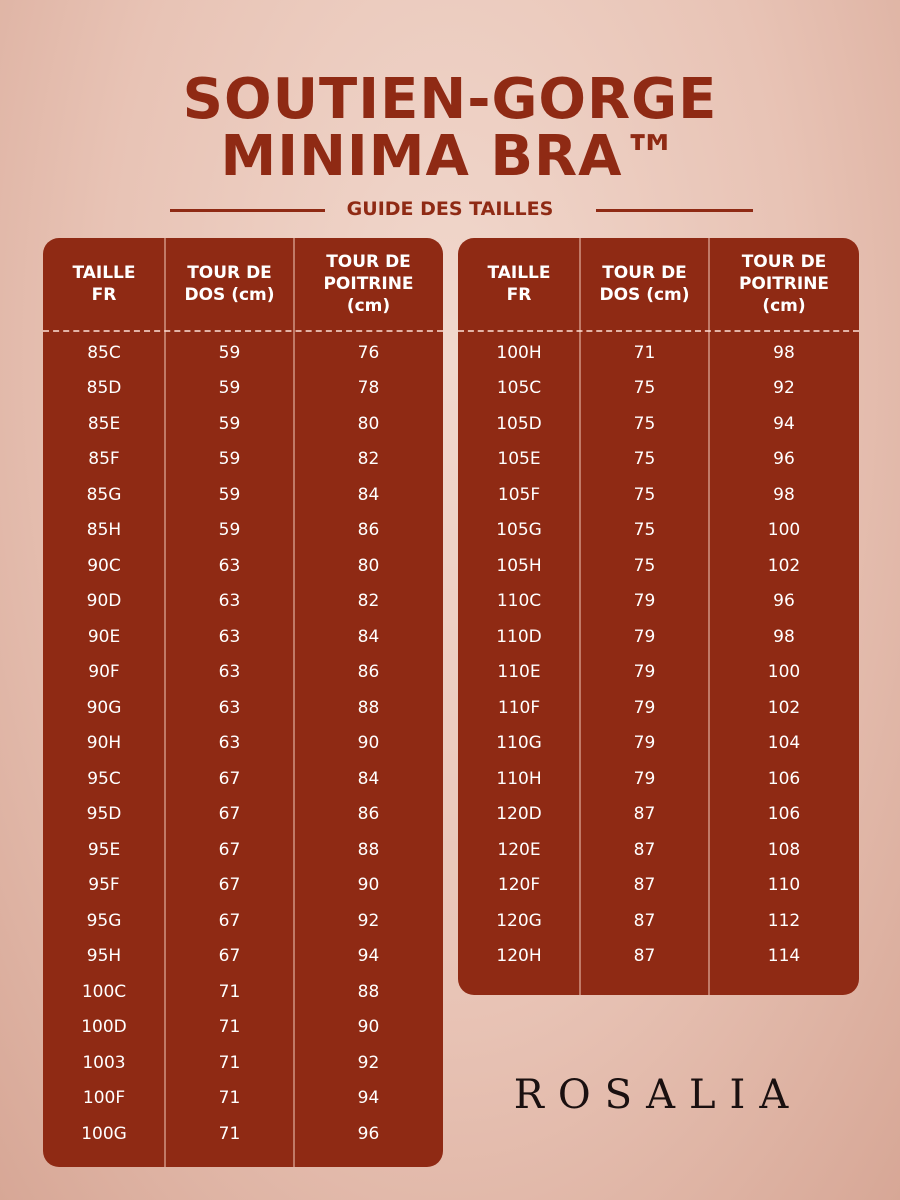 This screenshot has width=900, height=1200. Describe the element at coordinates (368, 352) in the screenshot. I see `bust-cell: 76` at that location.